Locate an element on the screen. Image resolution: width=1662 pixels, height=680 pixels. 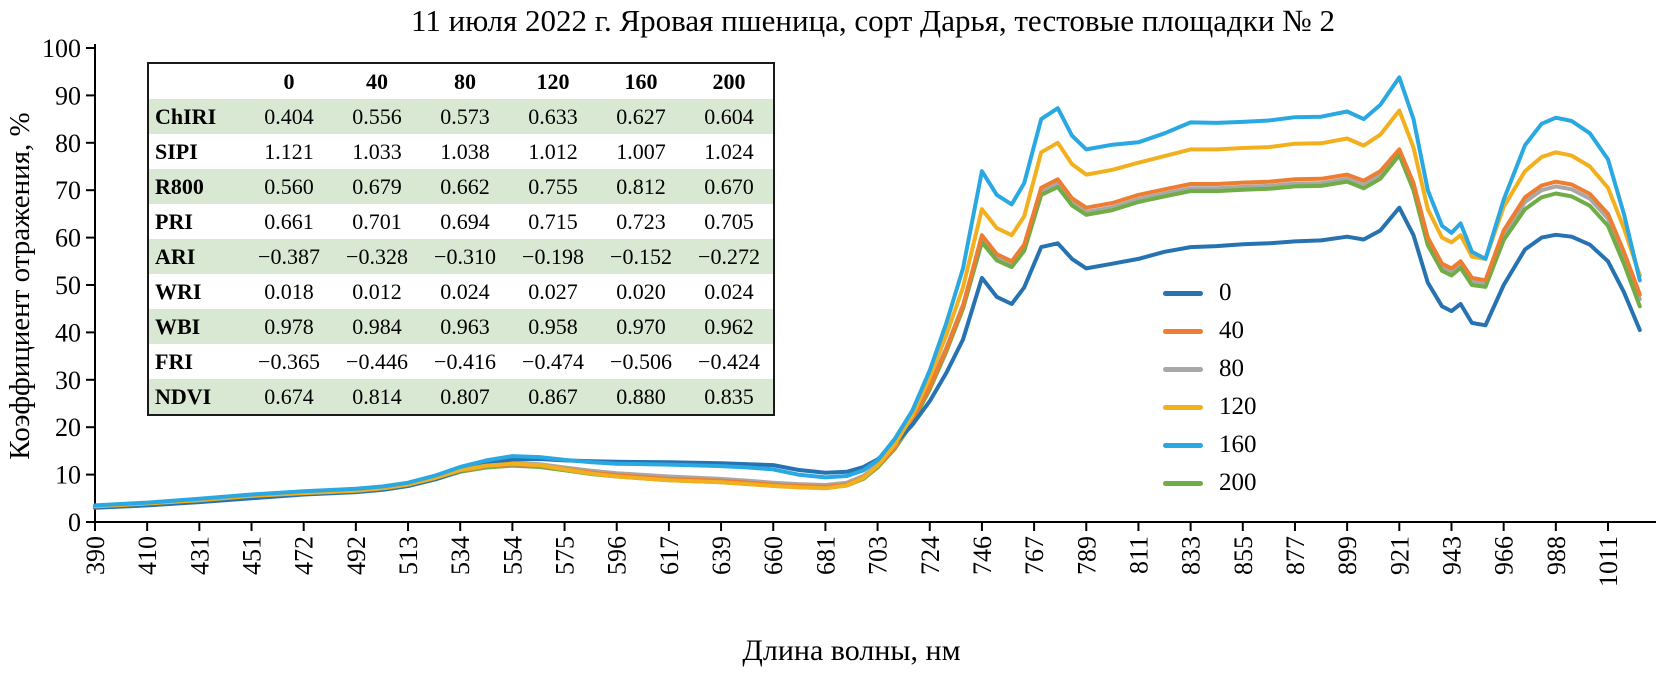
table-row: WBI 0.978 0.984 0.963 0.958 0.970 0.962 is located at coordinates (461, 326).